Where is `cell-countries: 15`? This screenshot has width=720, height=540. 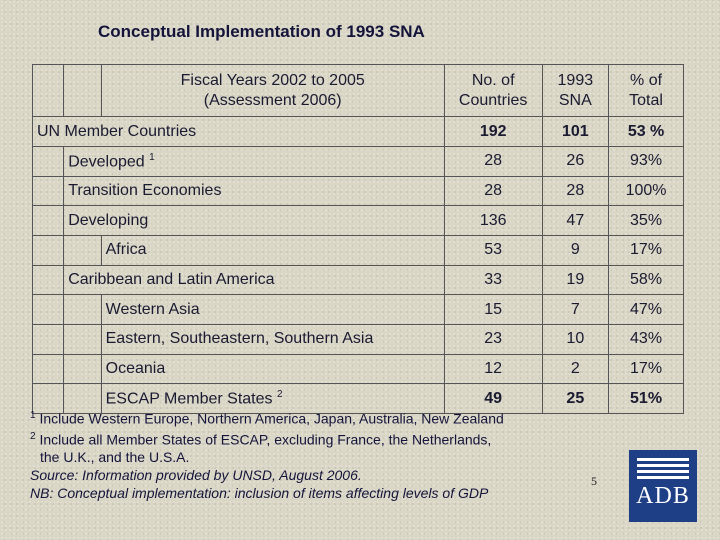
cell-countries: 15 is located at coordinates (493, 309).